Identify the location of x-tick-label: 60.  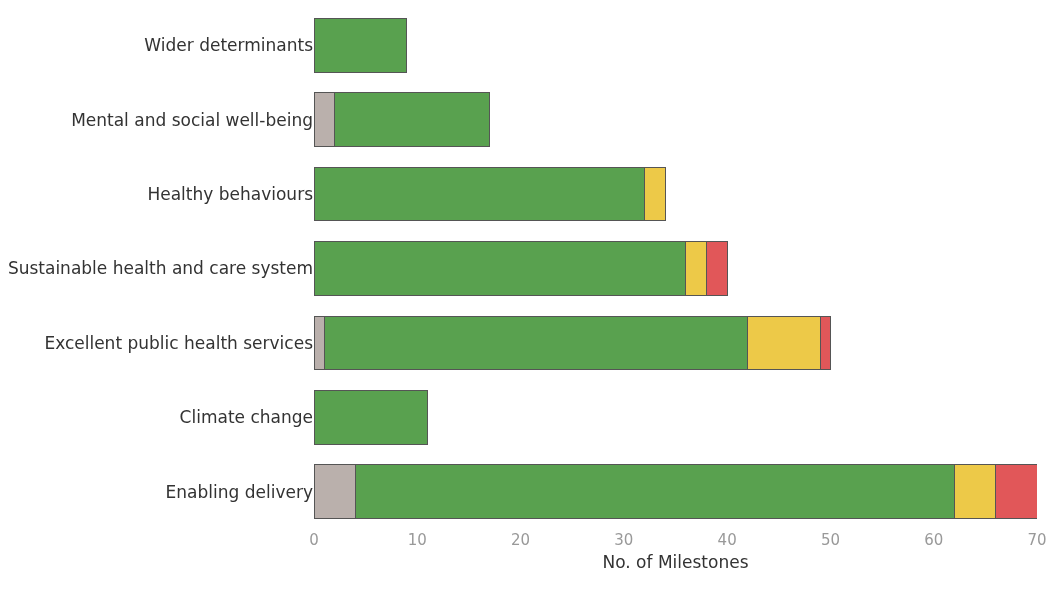
(934, 540).